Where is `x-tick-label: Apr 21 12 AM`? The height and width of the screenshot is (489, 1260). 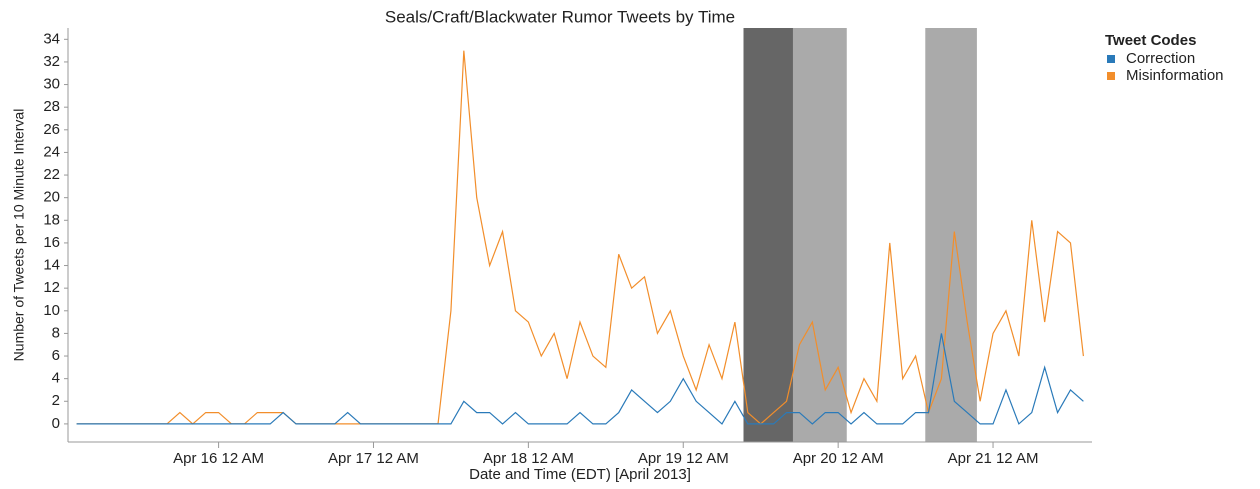
x-tick-label: Apr 21 12 AM is located at coordinates (993, 458).